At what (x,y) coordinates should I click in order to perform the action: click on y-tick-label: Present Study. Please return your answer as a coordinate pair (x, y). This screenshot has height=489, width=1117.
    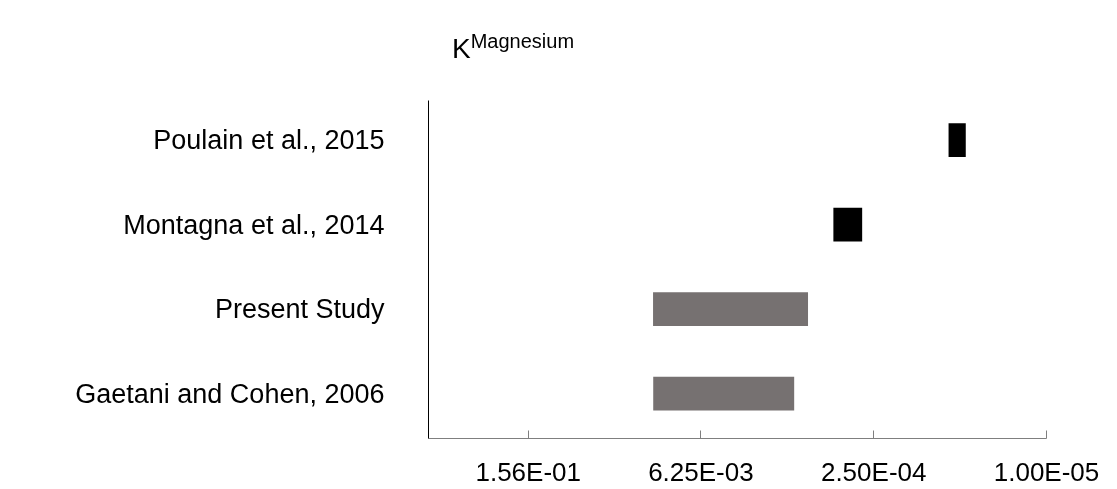
    Looking at the image, I should click on (299, 309).